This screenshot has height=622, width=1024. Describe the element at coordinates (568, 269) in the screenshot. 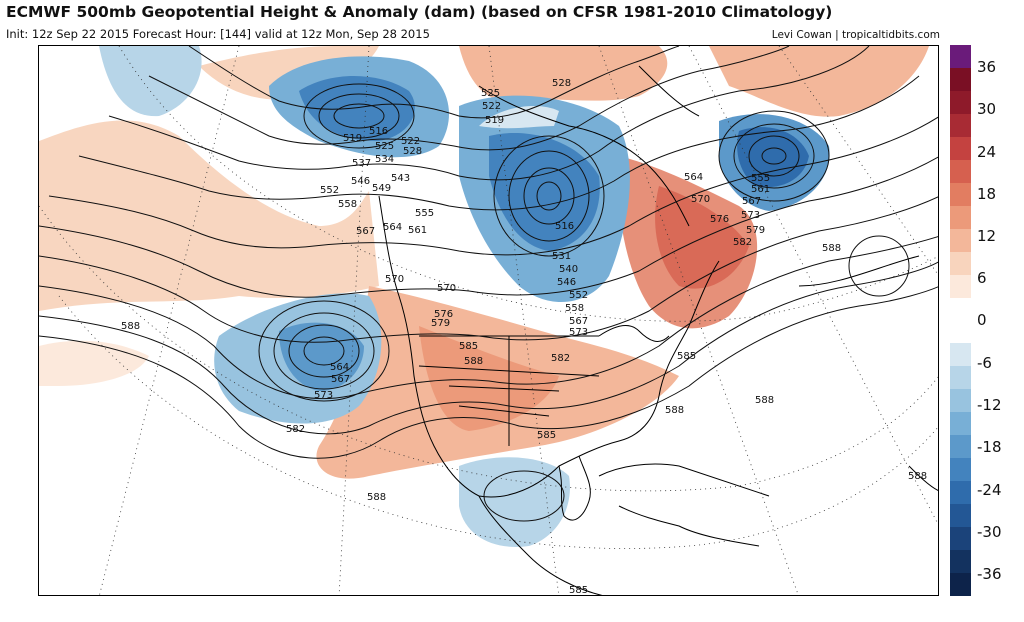

I see `contour-label: 540` at that location.